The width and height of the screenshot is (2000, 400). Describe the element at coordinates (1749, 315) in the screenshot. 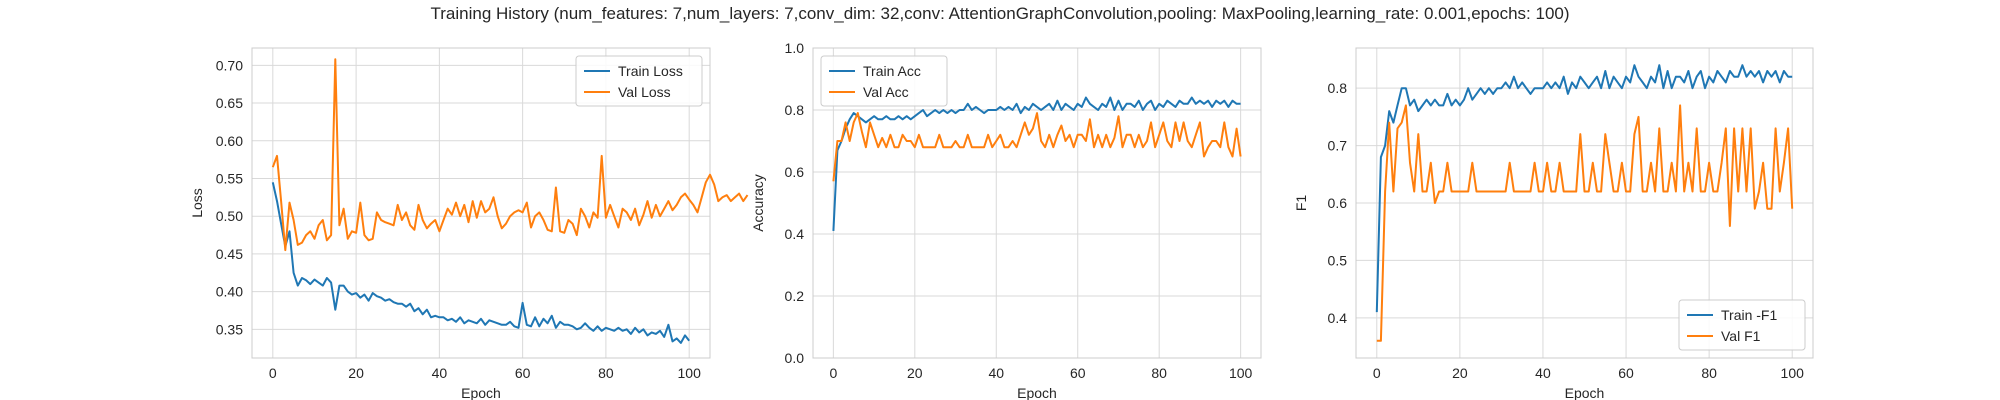

I see `legend-label: Train -F1` at that location.